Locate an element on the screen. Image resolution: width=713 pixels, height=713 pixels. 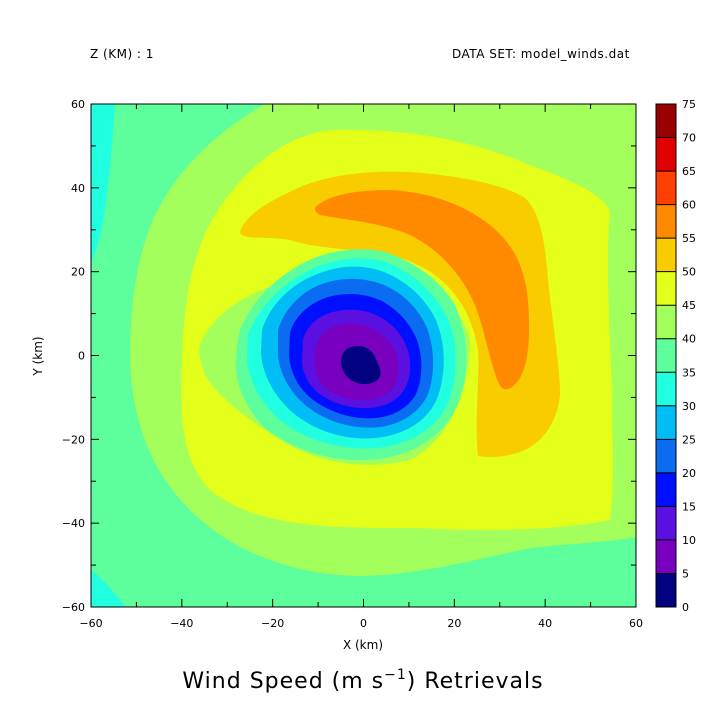
chart-title-prefix: Wind Speed (m s is located at coordinates (283, 681).